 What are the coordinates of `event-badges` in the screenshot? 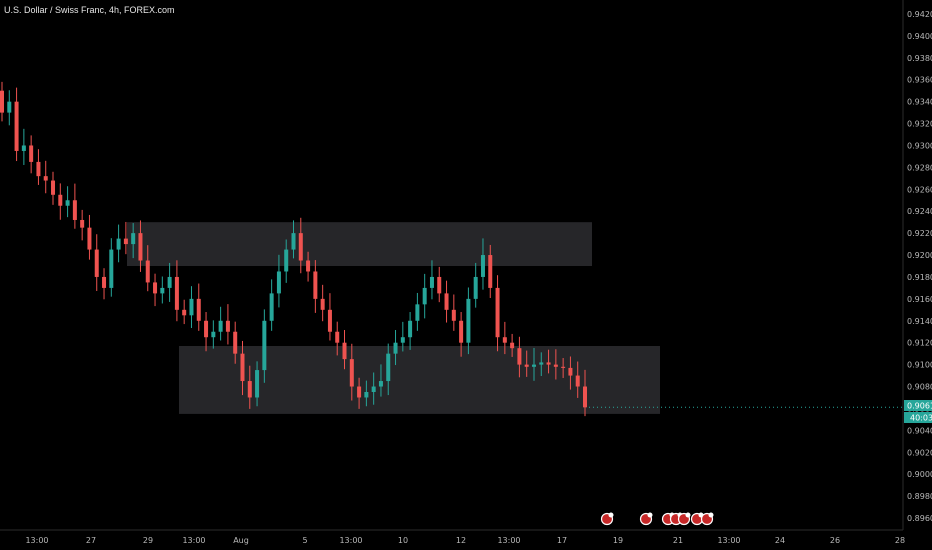 It's located at (657, 519).